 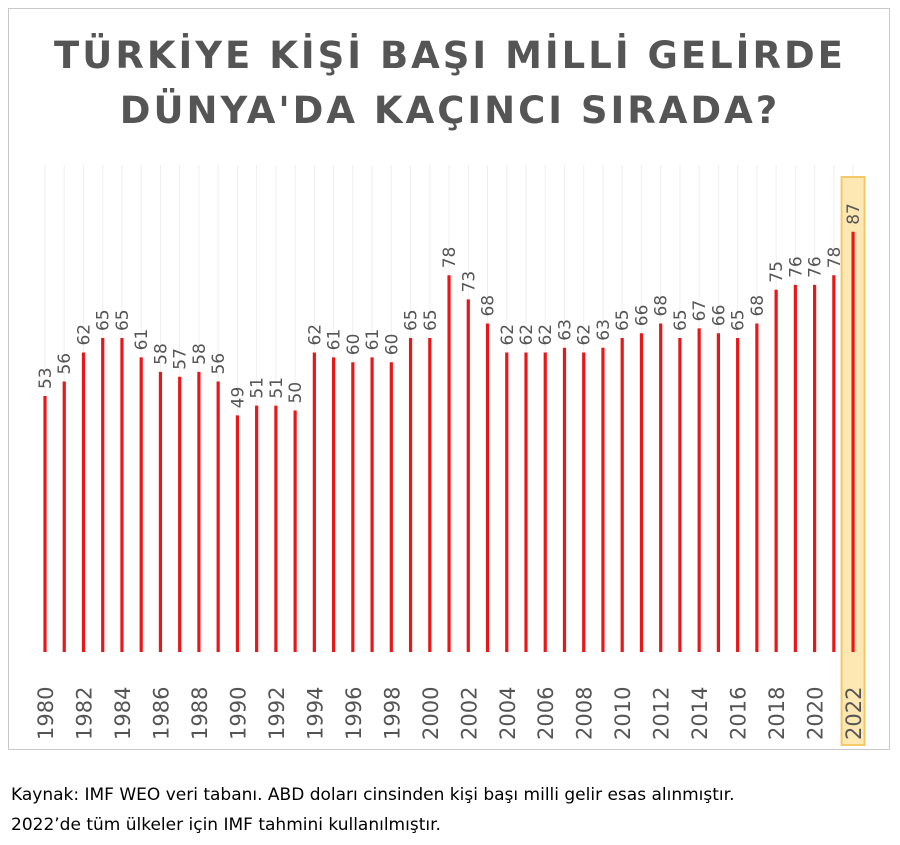 What do you see at coordinates (46, 713) in the screenshot?
I see `tick-label-1980: 1980` at bounding box center [46, 713].